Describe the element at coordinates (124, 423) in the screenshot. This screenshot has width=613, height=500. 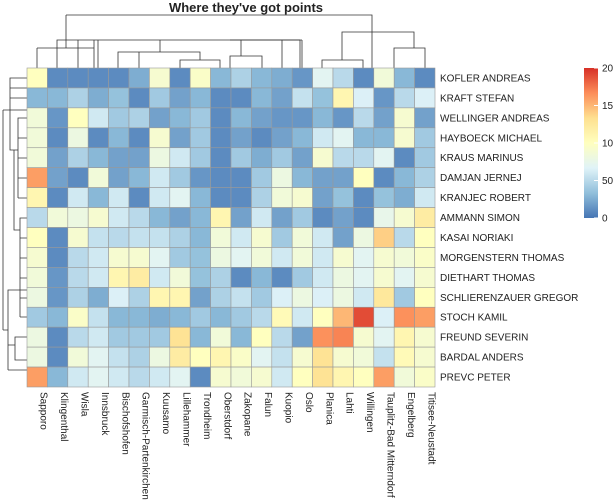
I see `column-label: Bischofshofen` at that location.